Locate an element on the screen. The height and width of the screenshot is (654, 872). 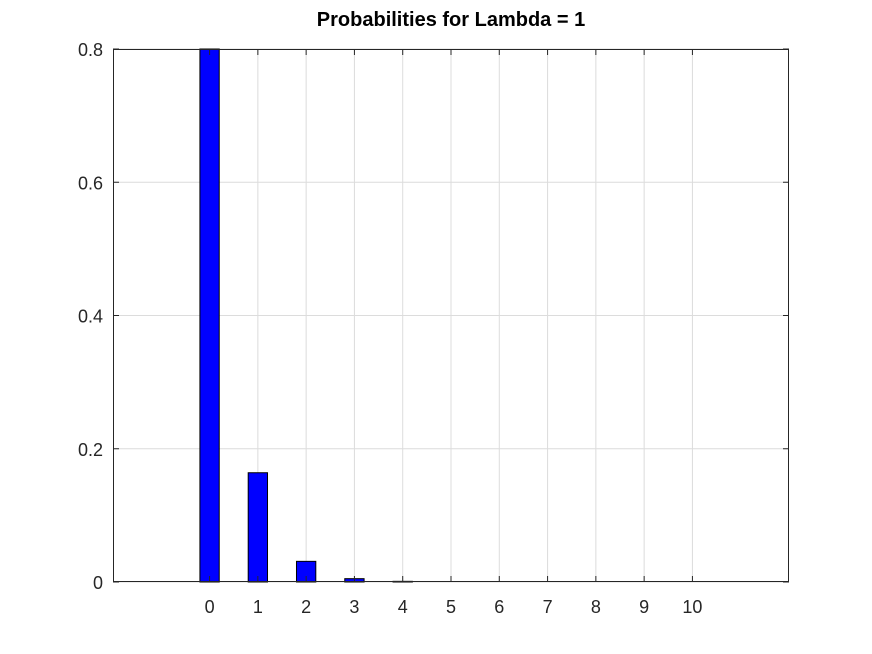
x-tick-label: 7 is located at coordinates (548, 607).